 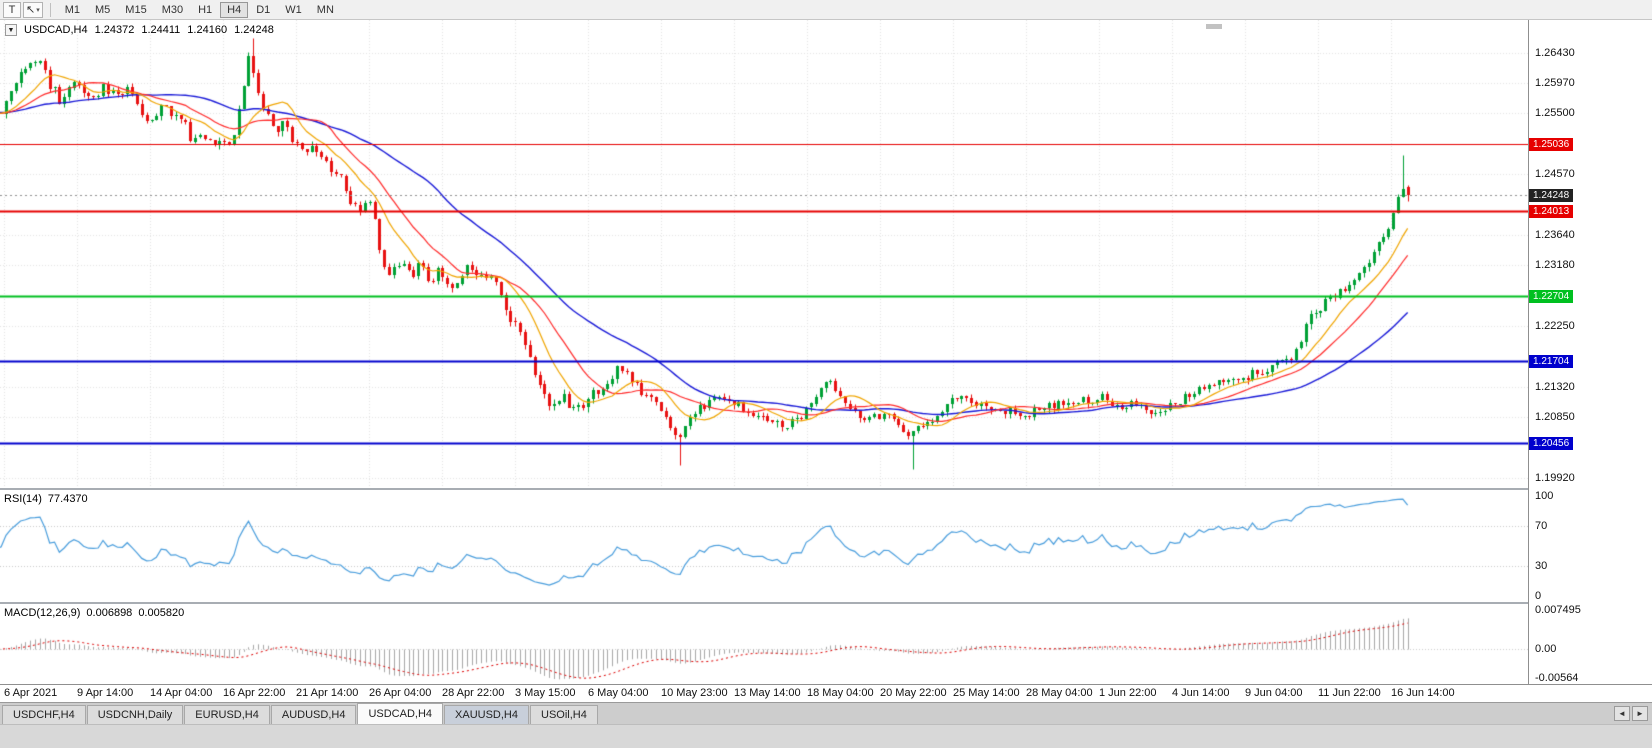 What do you see at coordinates (161, 613) in the screenshot?
I see `macd-signal-value: 0.005820` at bounding box center [161, 613].